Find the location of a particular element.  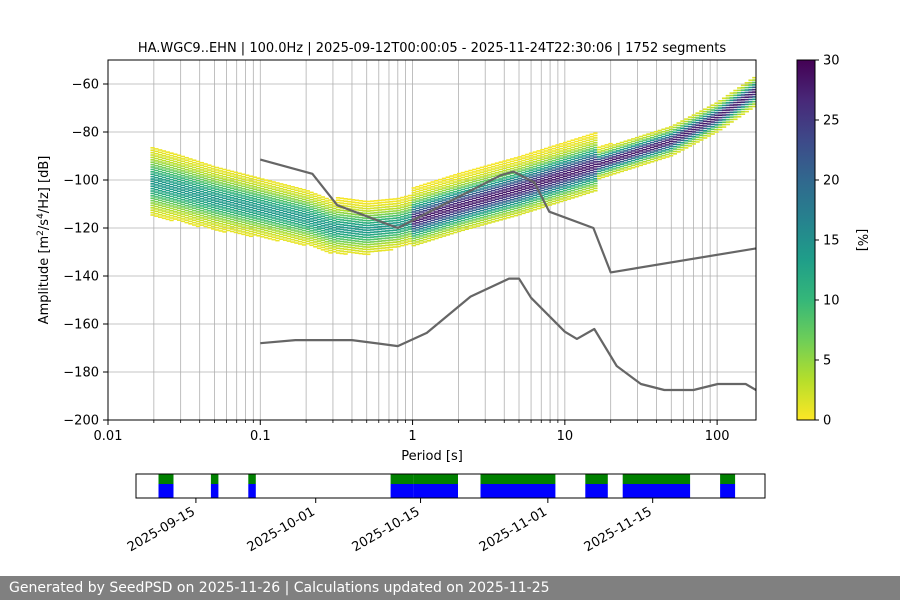

timeline-tick-label: 2025-10-01 is located at coordinates (281, 529).